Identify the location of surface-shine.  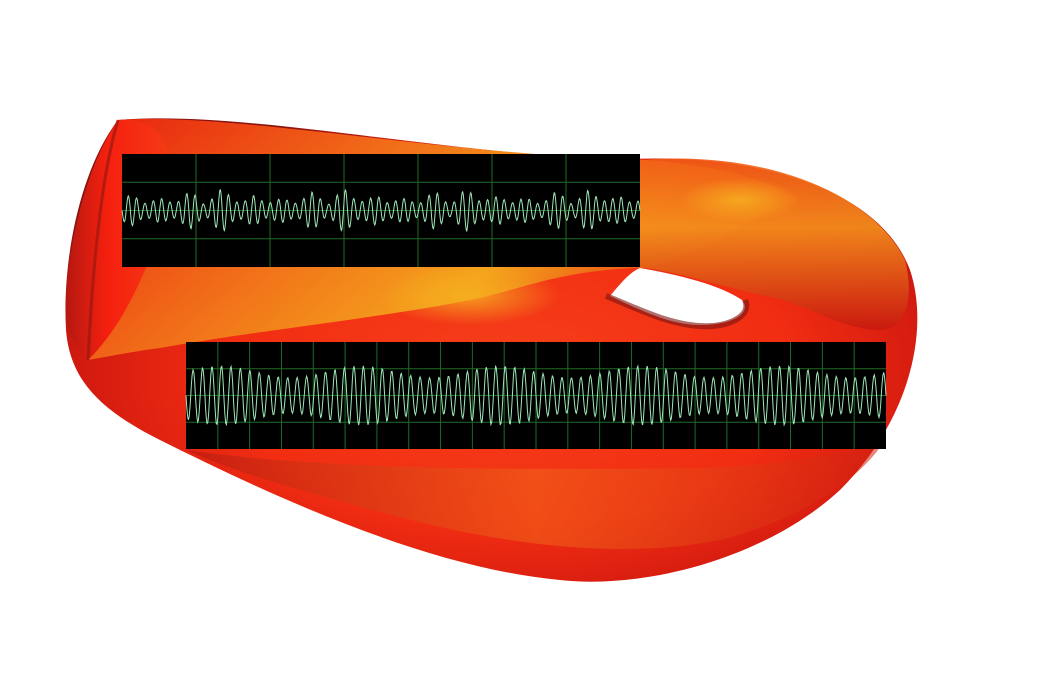
(470, 295).